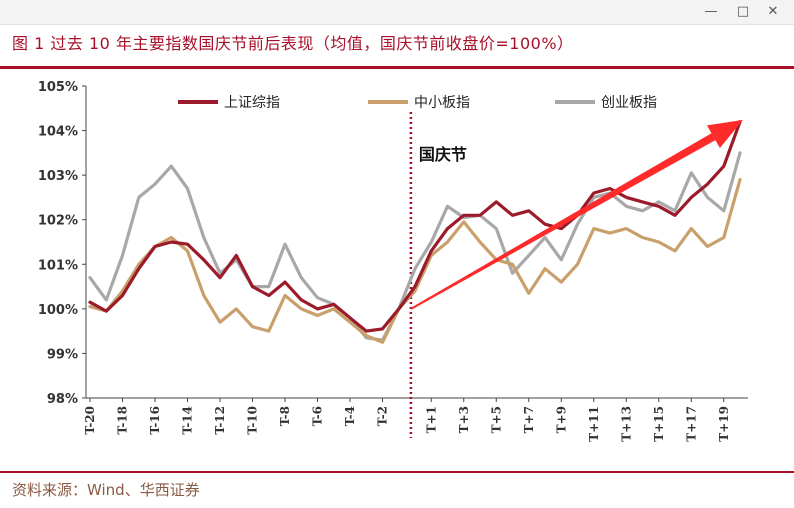  Describe the element at coordinates (58, 87) in the screenshot. I see `y-tick-label: 105%` at that location.